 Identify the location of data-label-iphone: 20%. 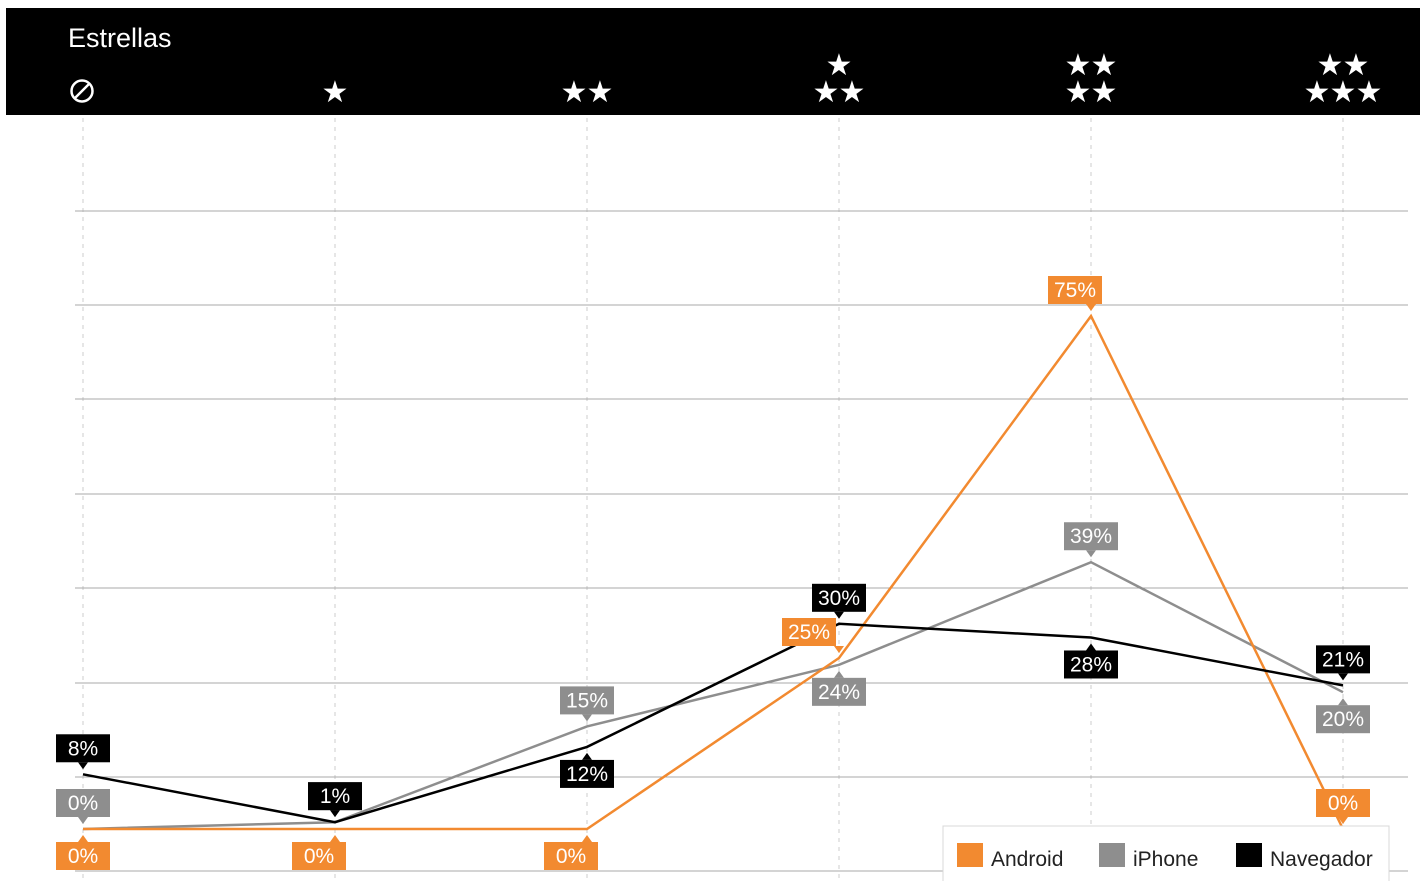
(1343, 716).